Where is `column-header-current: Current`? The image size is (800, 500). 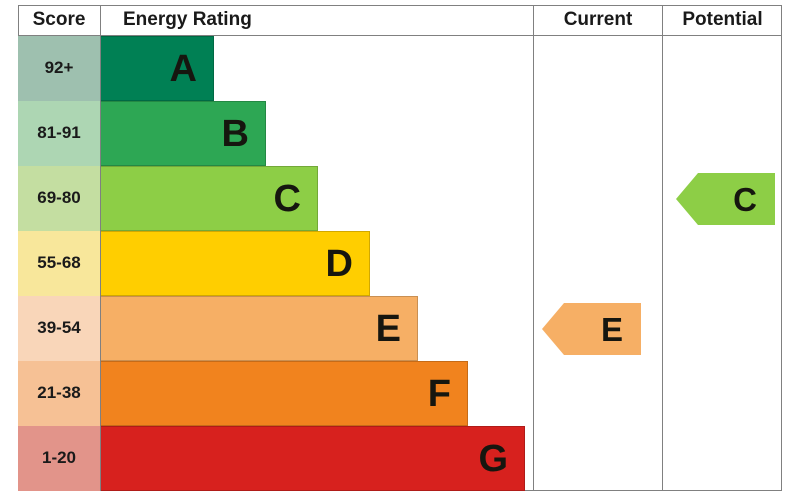 column-header-current: Current is located at coordinates (597, 20).